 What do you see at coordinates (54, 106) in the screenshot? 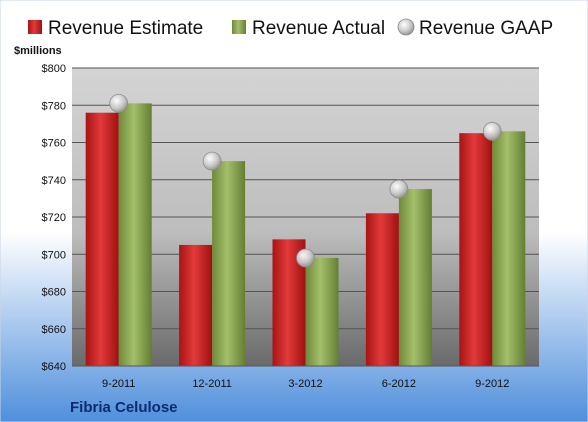
I see `y-tick-label: $780` at bounding box center [54, 106].